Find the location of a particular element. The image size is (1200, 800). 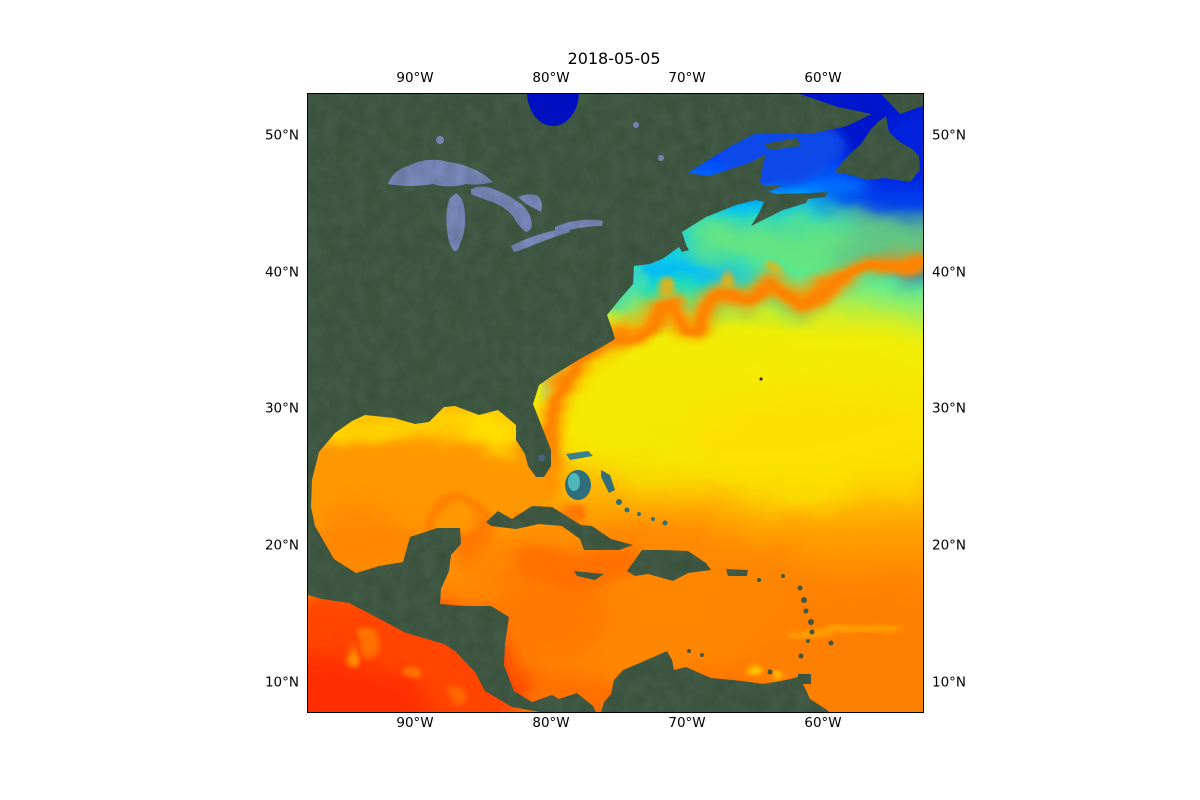

tick-bottom-90w: 90°W is located at coordinates (415, 723).